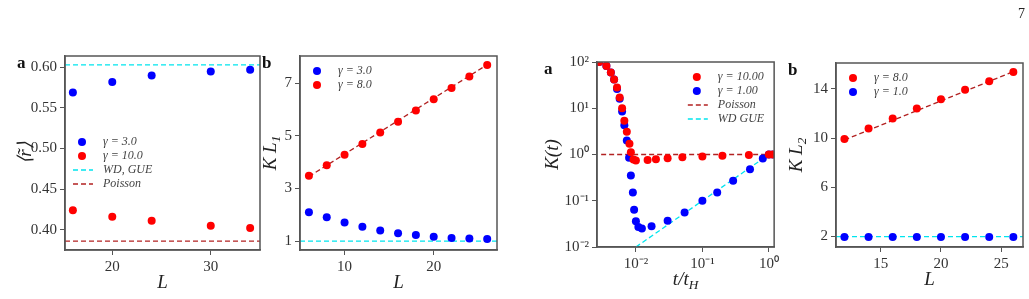 The width and height of the screenshot is (1029, 299). What do you see at coordinates (891, 91) in the screenshot?
I see `legend-label: γ = 1.0` at bounding box center [891, 91].